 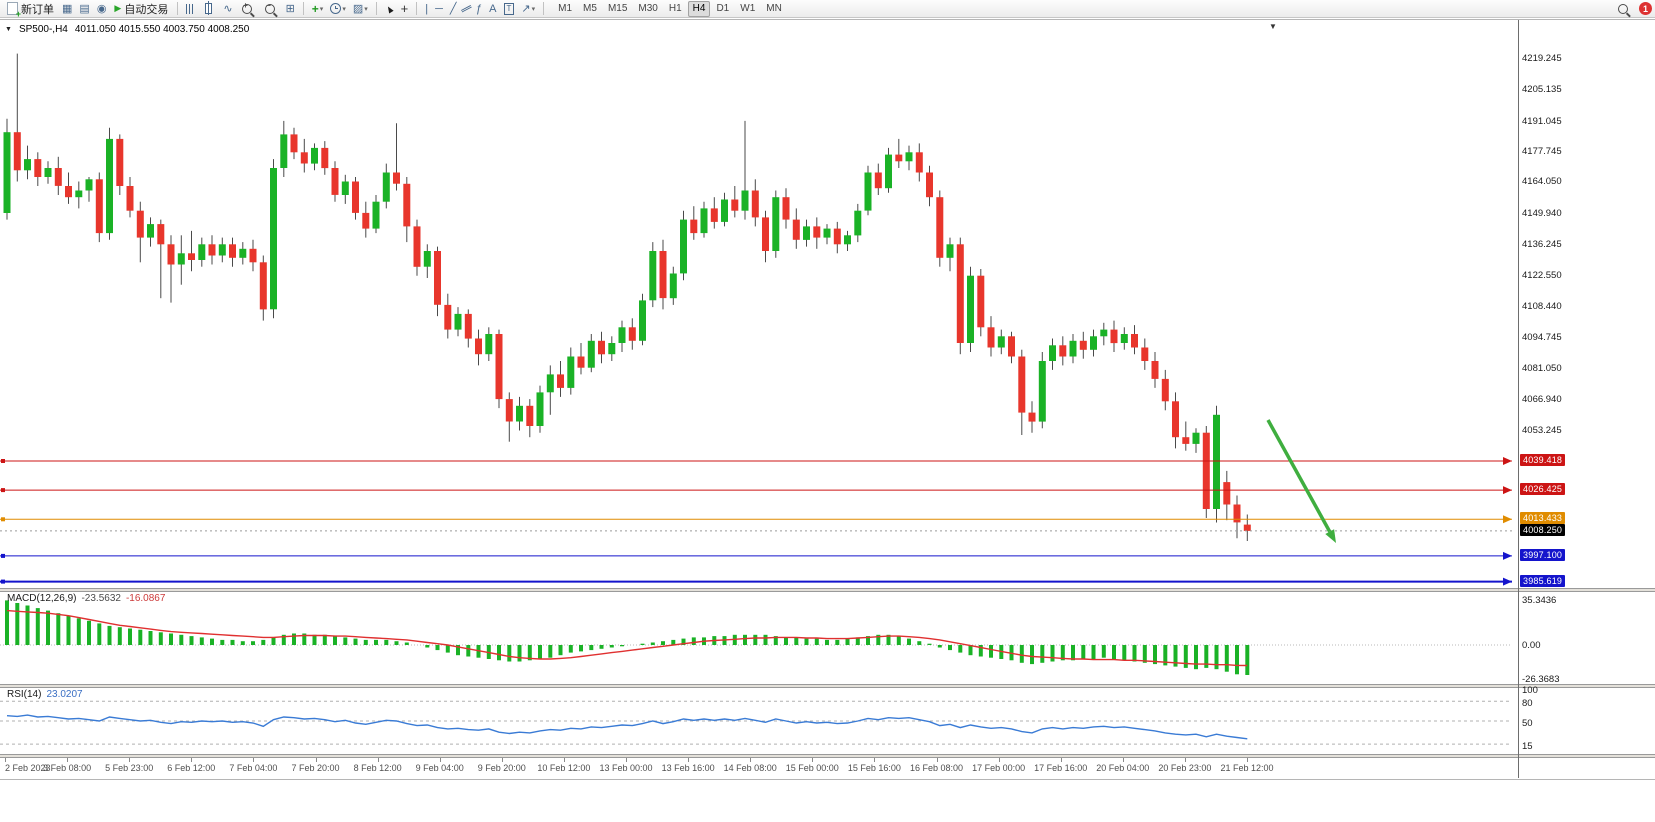 What do you see at coordinates (617, 8) in the screenshot?
I see `timeframe-button-m15: M15` at bounding box center [617, 8].